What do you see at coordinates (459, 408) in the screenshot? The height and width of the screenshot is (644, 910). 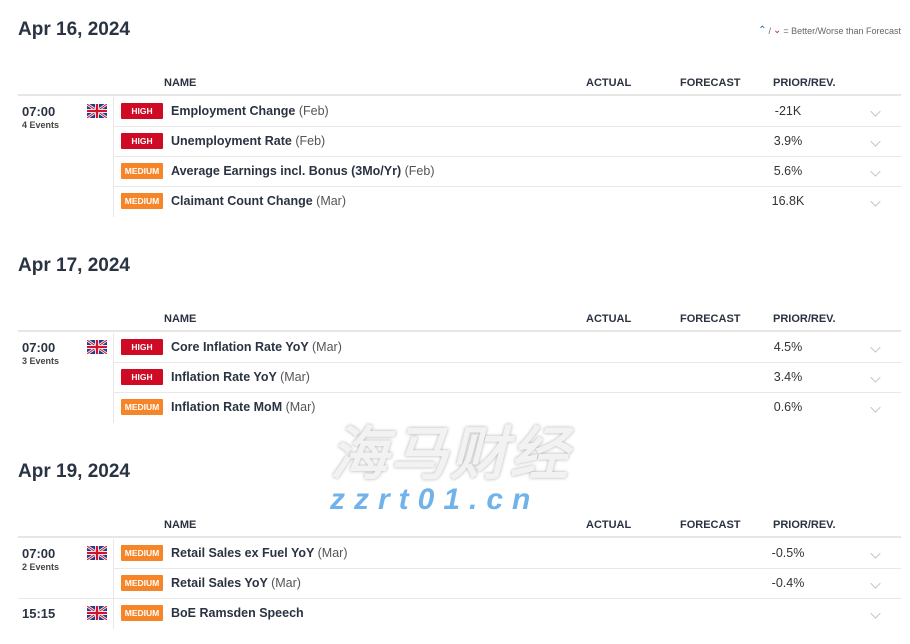 I see `event-row: MEDIUM Inflation Rate MoM (Mar) 0.6%` at bounding box center [459, 408].